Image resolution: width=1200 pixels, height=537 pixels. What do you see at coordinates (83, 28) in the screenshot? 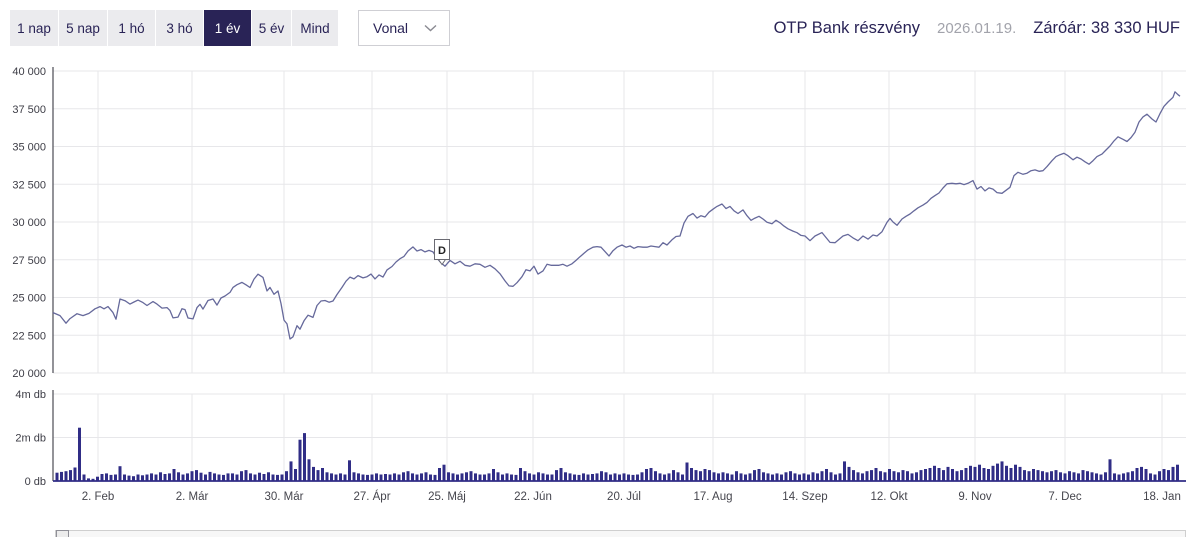
I see `range-button-5nap: 5 nap` at bounding box center [83, 28].